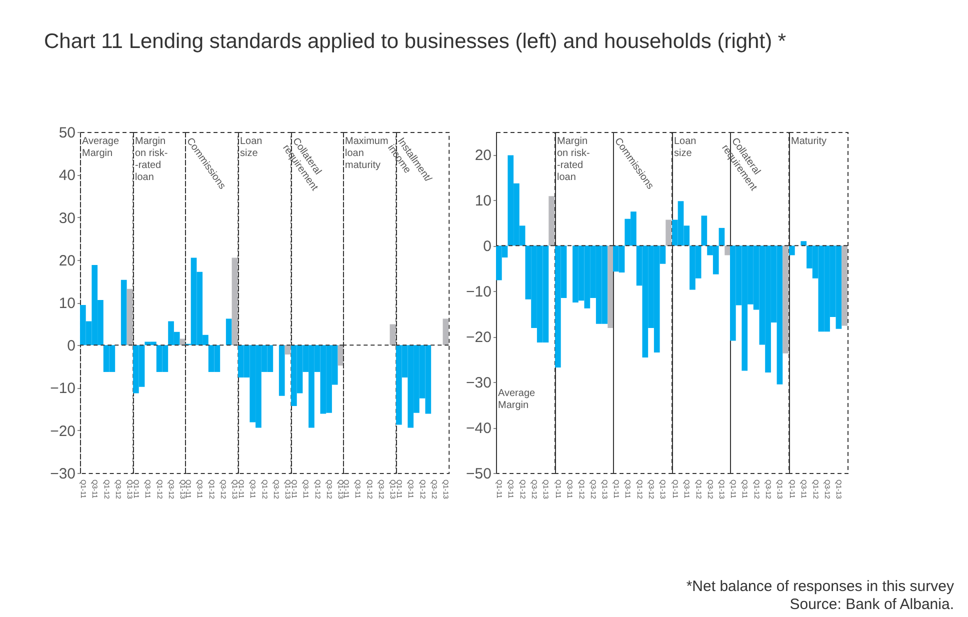 This screenshot has height=617, width=968. Describe the element at coordinates (67, 175) in the screenshot. I see `y-tick-label: 40` at that location.